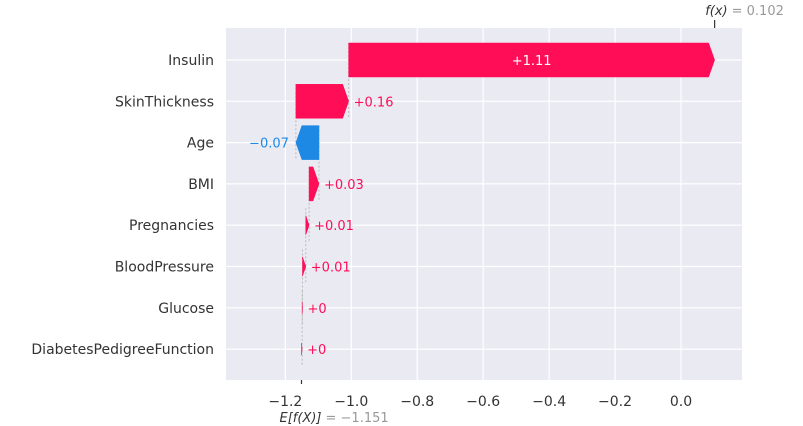  I want to click on x-tick-label: −0.6, so click(483, 402).